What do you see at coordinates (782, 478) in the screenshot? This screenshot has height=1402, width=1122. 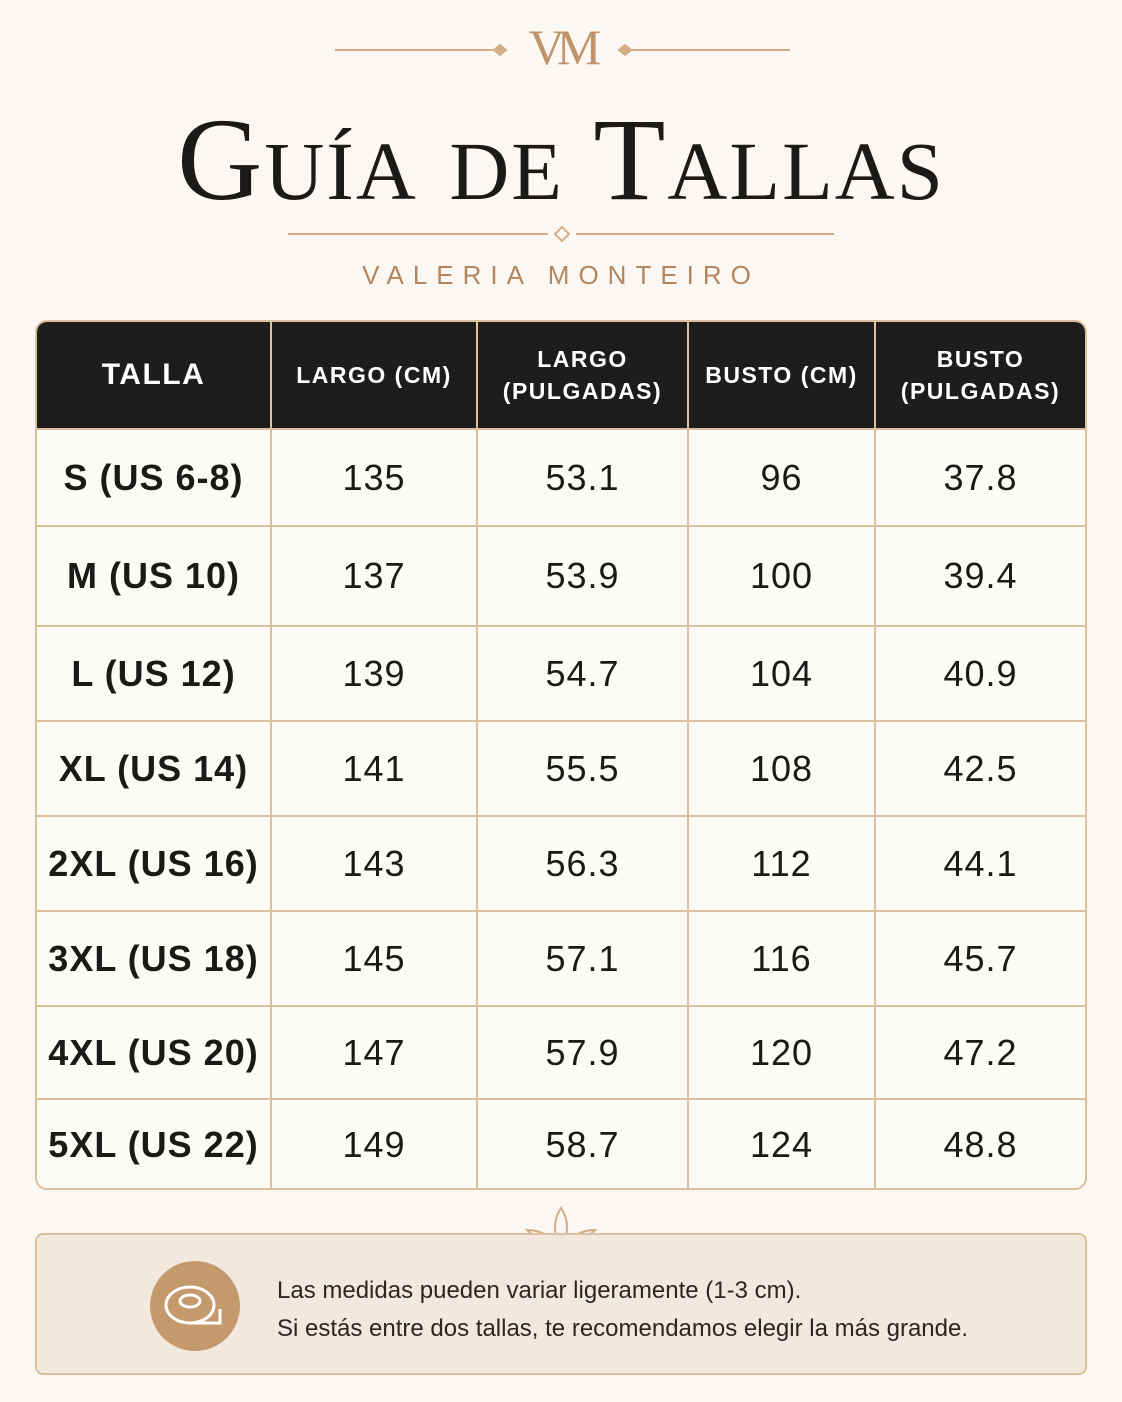 I see `value-cell: 96` at bounding box center [782, 478].